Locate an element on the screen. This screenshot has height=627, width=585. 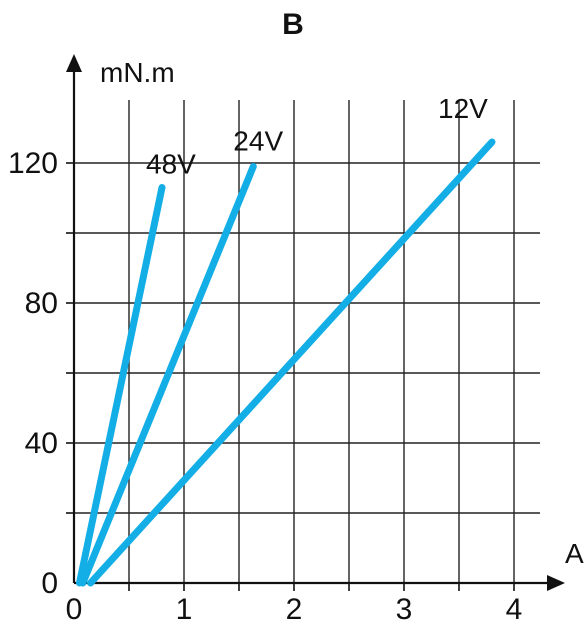
x-tick-label: 0 is located at coordinates (74, 609).